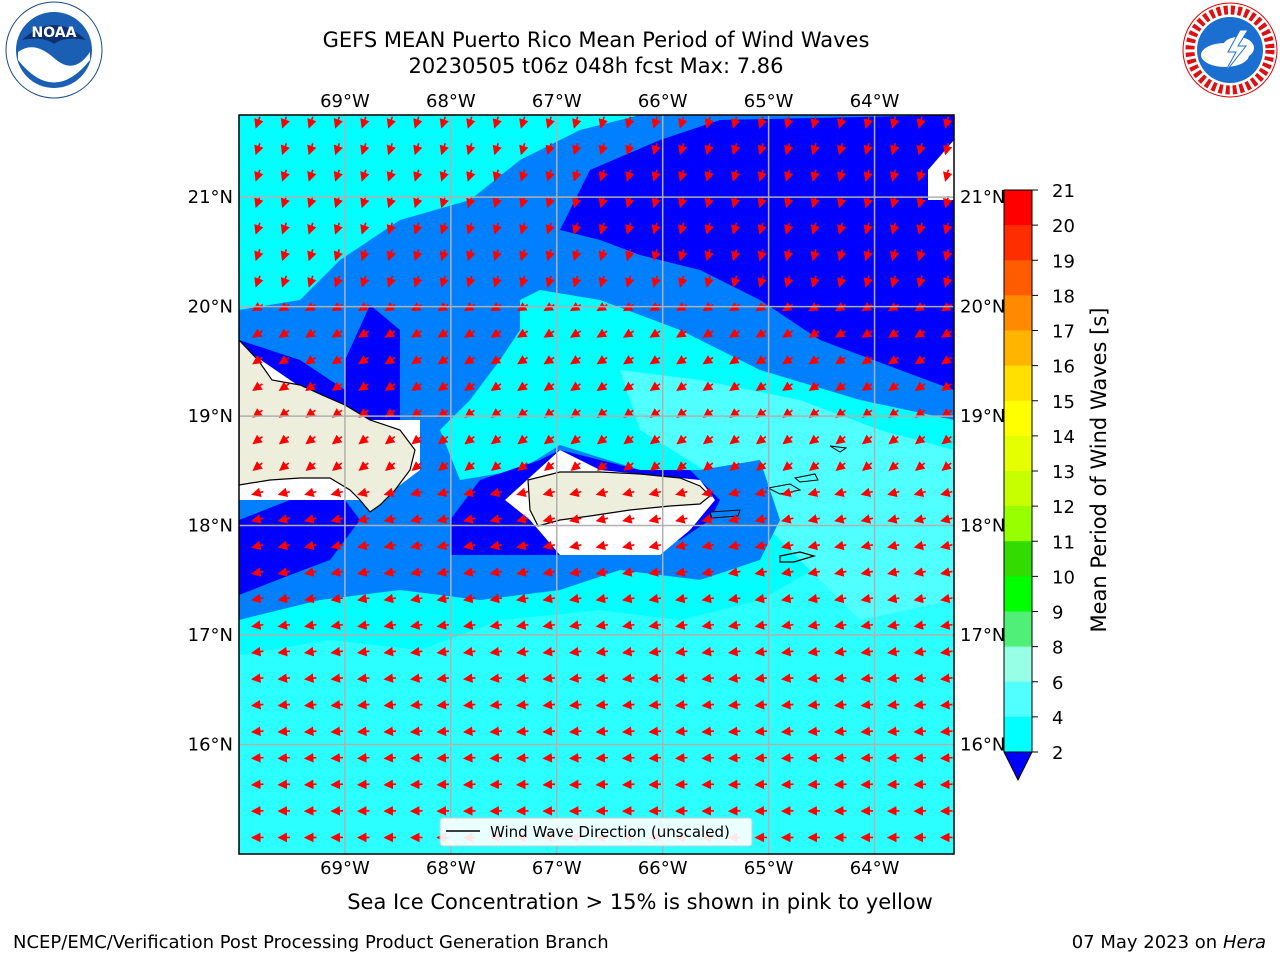  What do you see at coordinates (663, 868) in the screenshot?
I see `lon-label-bottom: 66°W` at bounding box center [663, 868].